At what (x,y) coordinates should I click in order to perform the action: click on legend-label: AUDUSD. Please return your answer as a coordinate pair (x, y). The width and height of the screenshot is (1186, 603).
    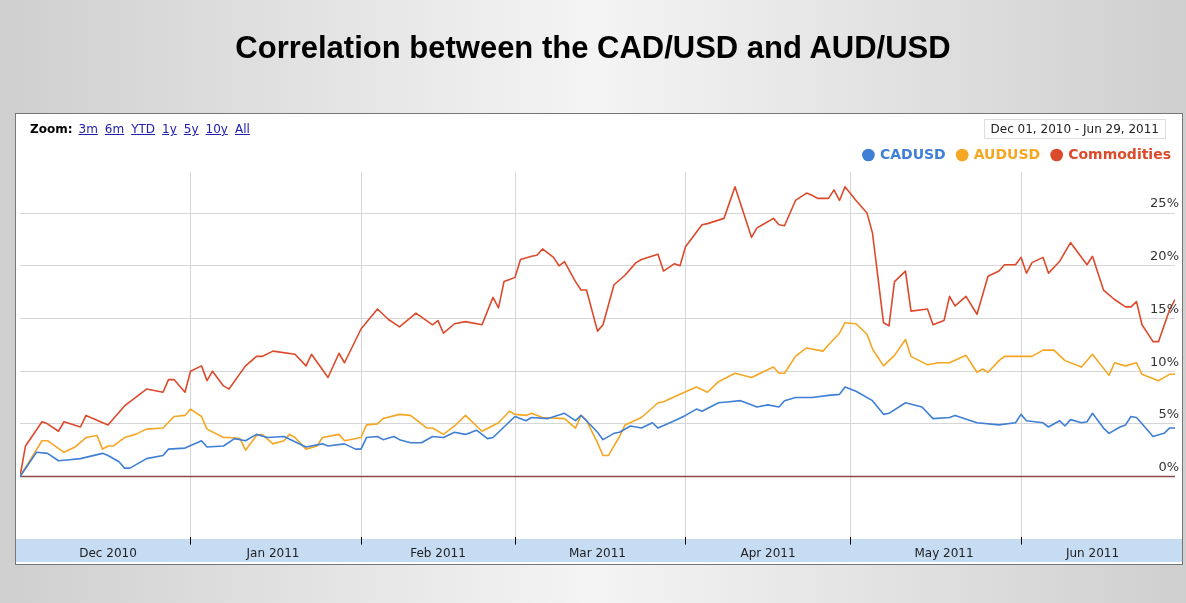
    Looking at the image, I should click on (1007, 153).